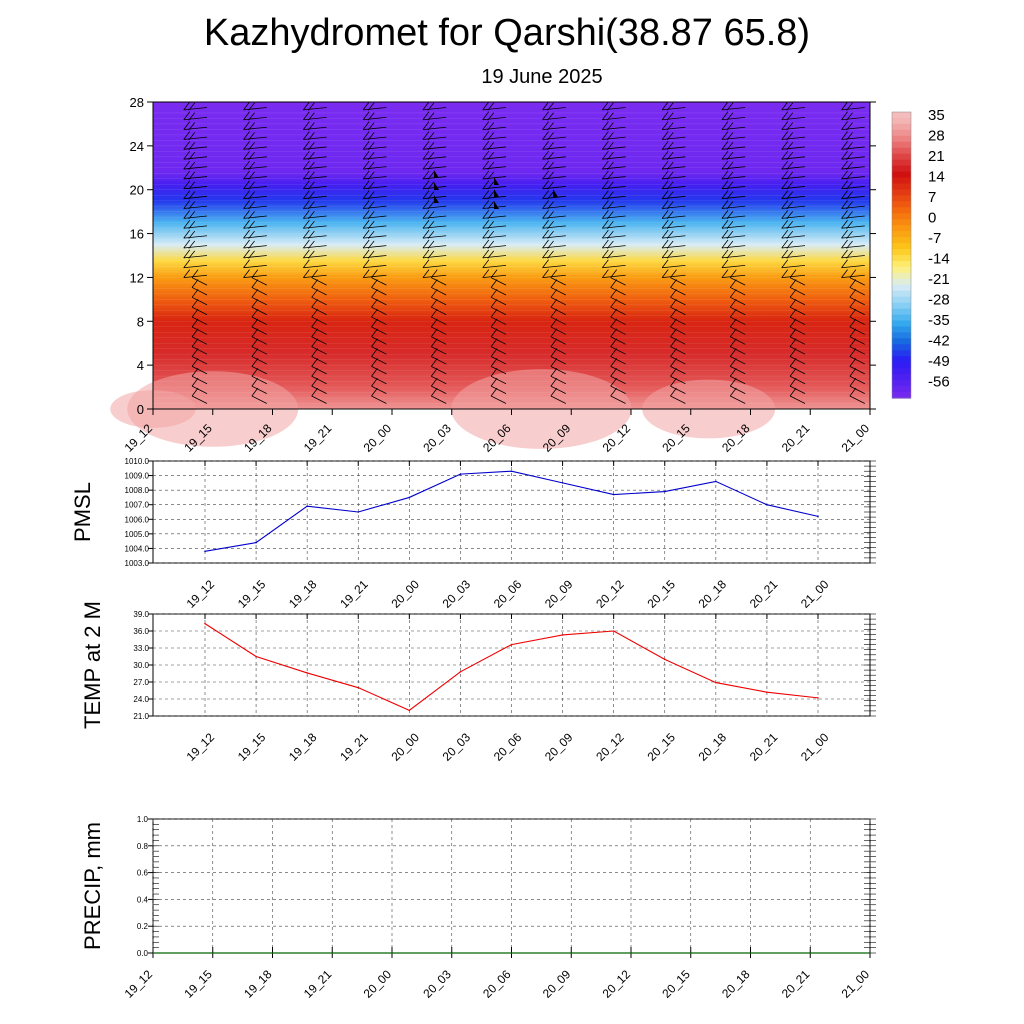 This screenshot has height=1024, width=1024. Describe the element at coordinates (141, 699) in the screenshot. I see `y-tick-label: 24.0` at that location.